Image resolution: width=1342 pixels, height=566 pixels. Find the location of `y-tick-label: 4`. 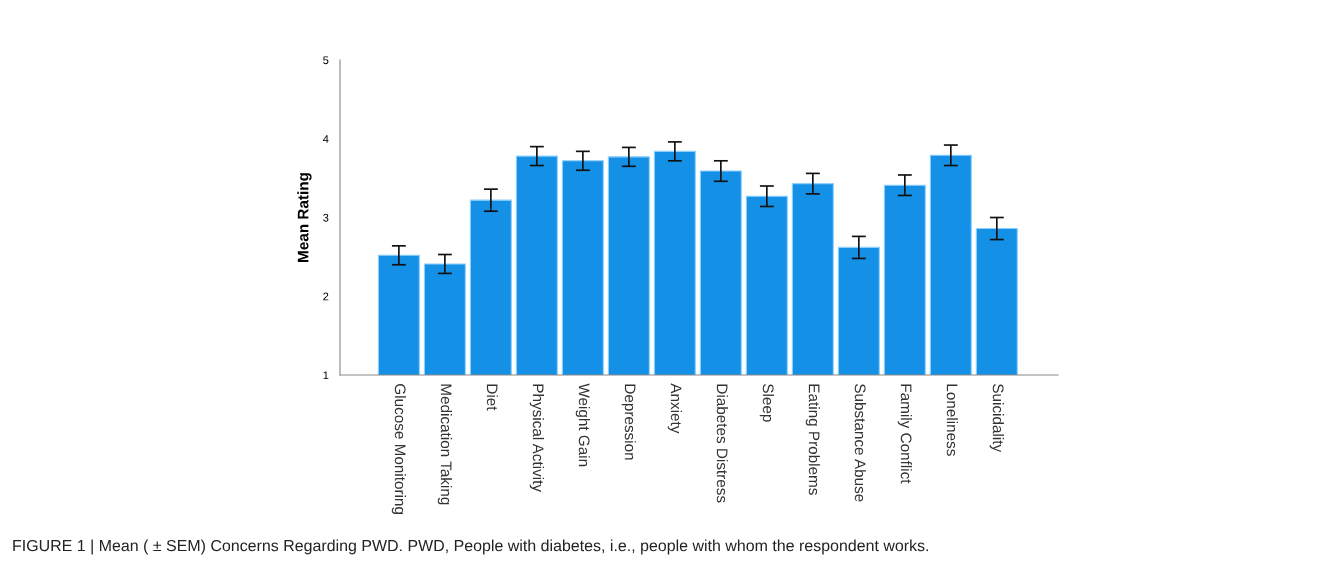

y-tick-label: 4 is located at coordinates (325, 139).